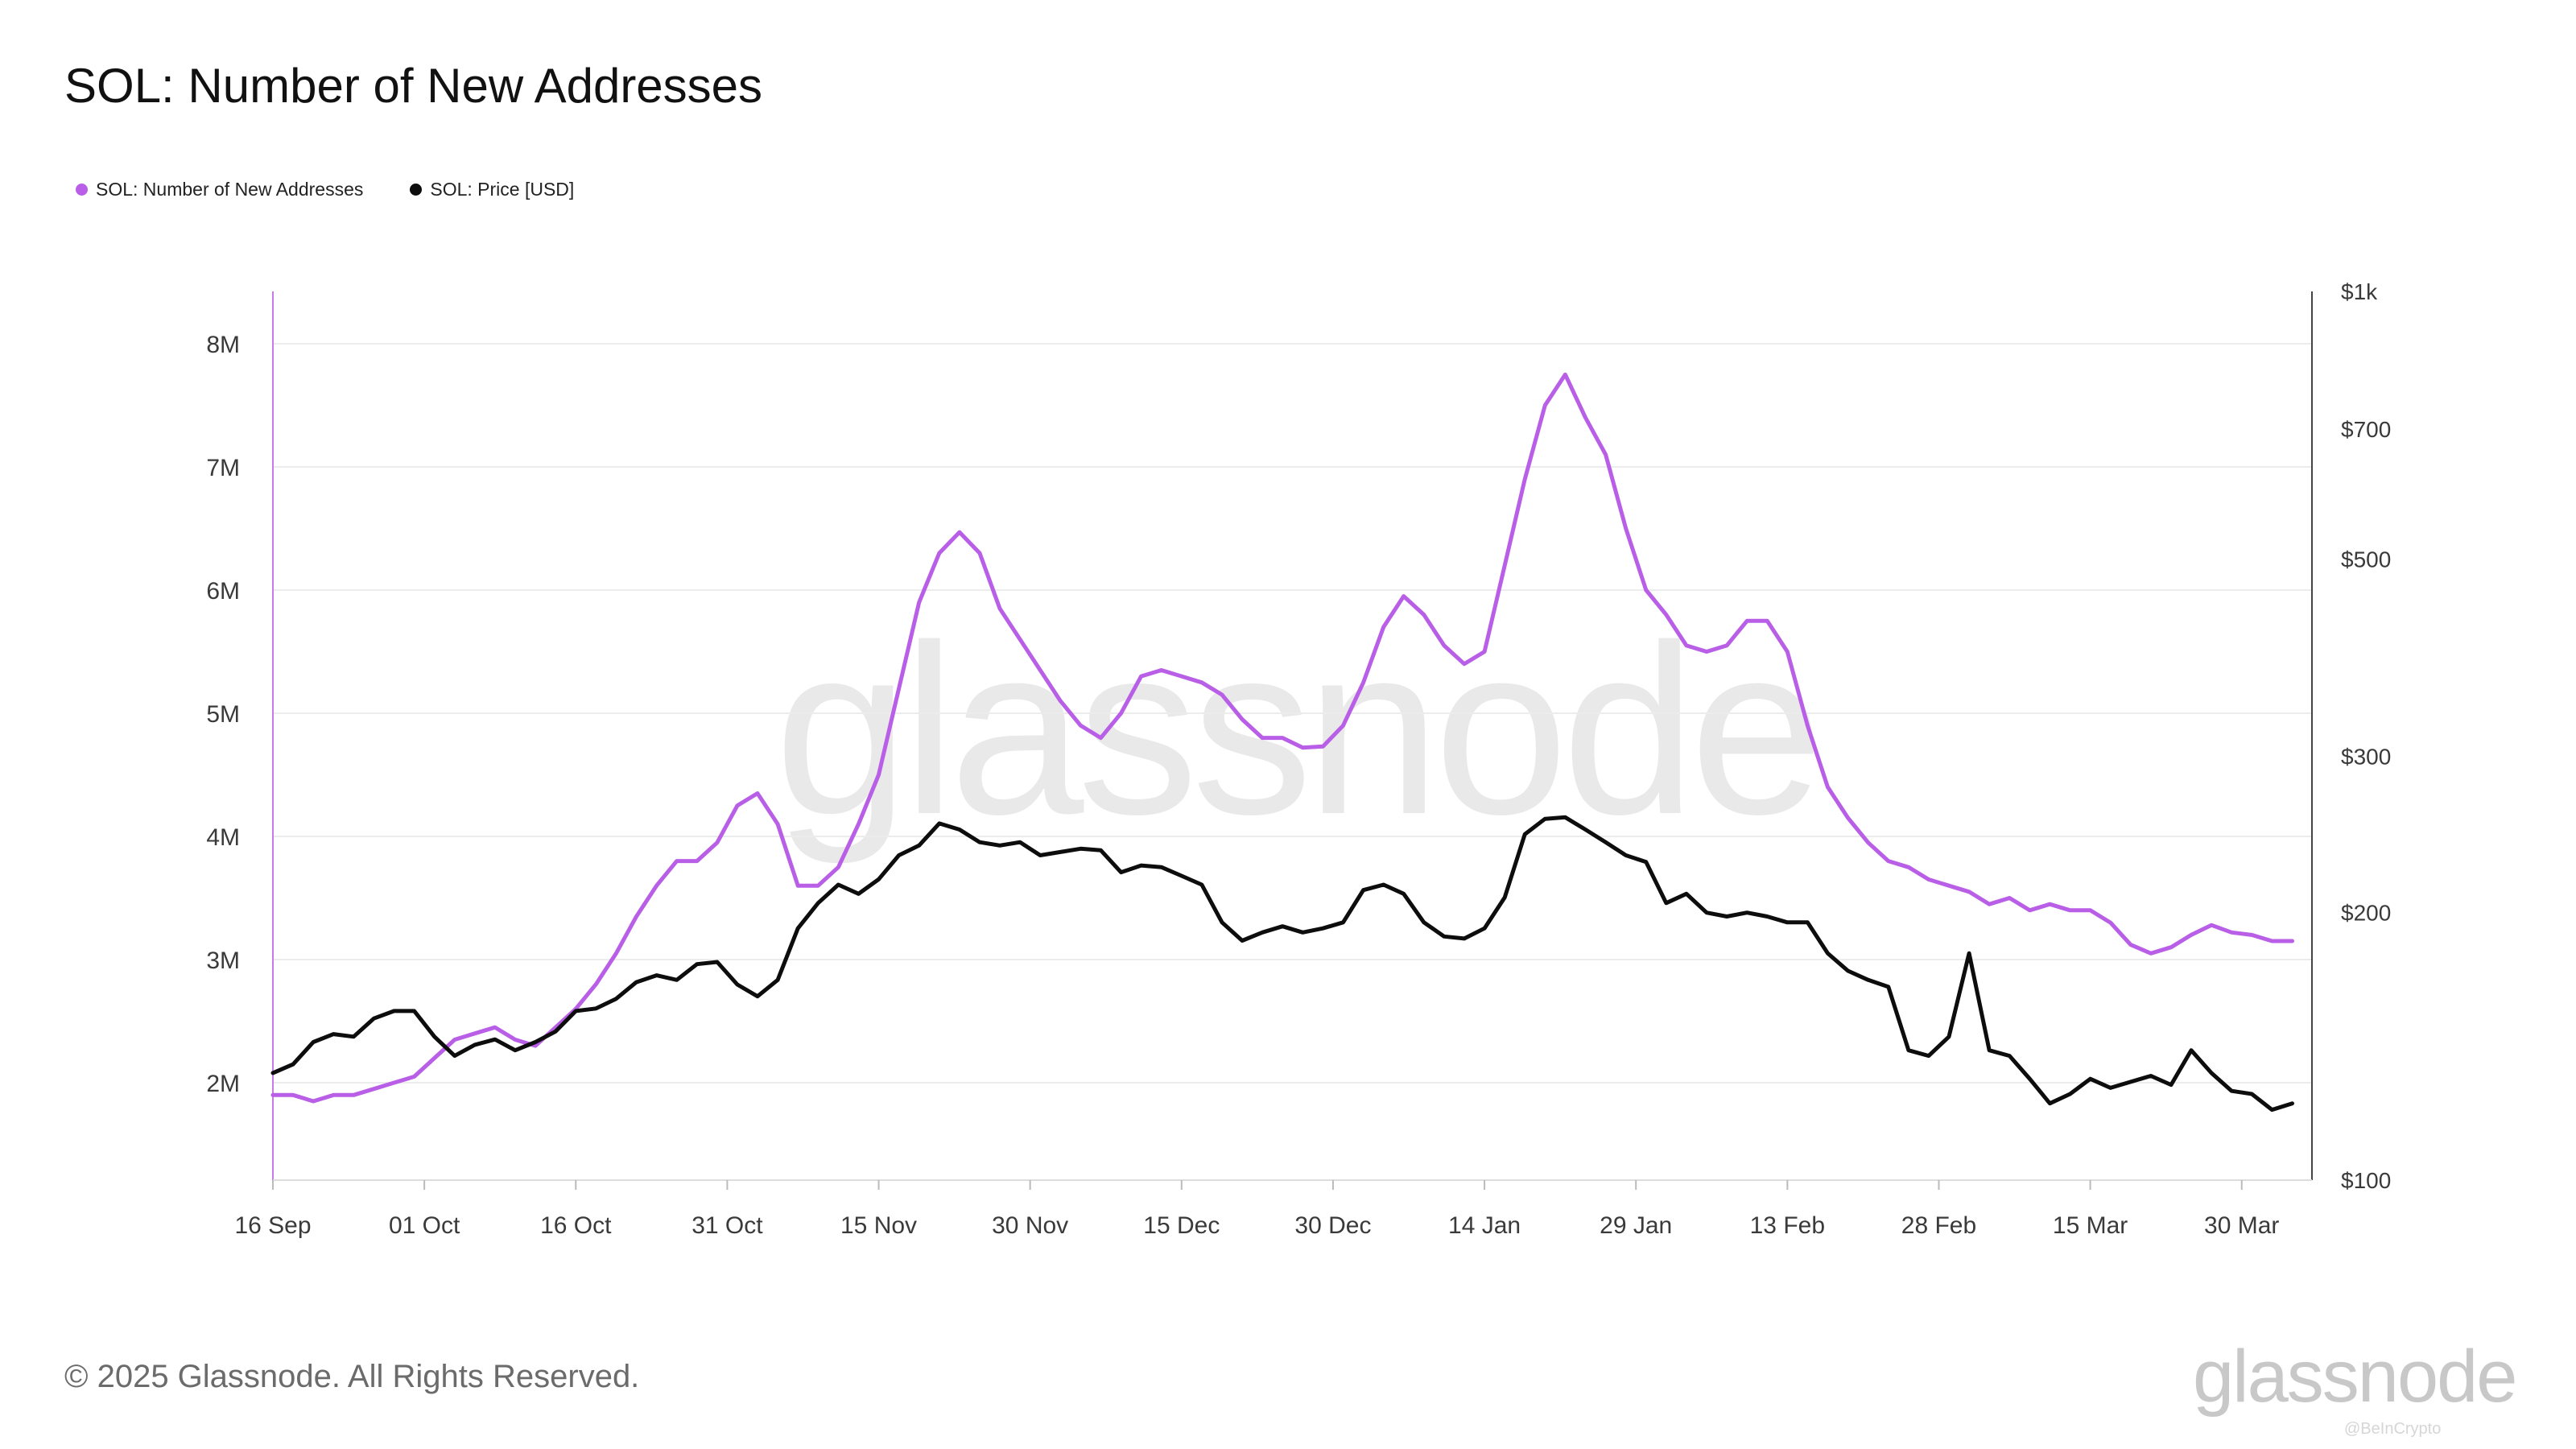 This screenshot has height=1449, width=2576. Describe the element at coordinates (878, 1225) in the screenshot. I see `x-axis-tick-label: 15 Nov` at that location.